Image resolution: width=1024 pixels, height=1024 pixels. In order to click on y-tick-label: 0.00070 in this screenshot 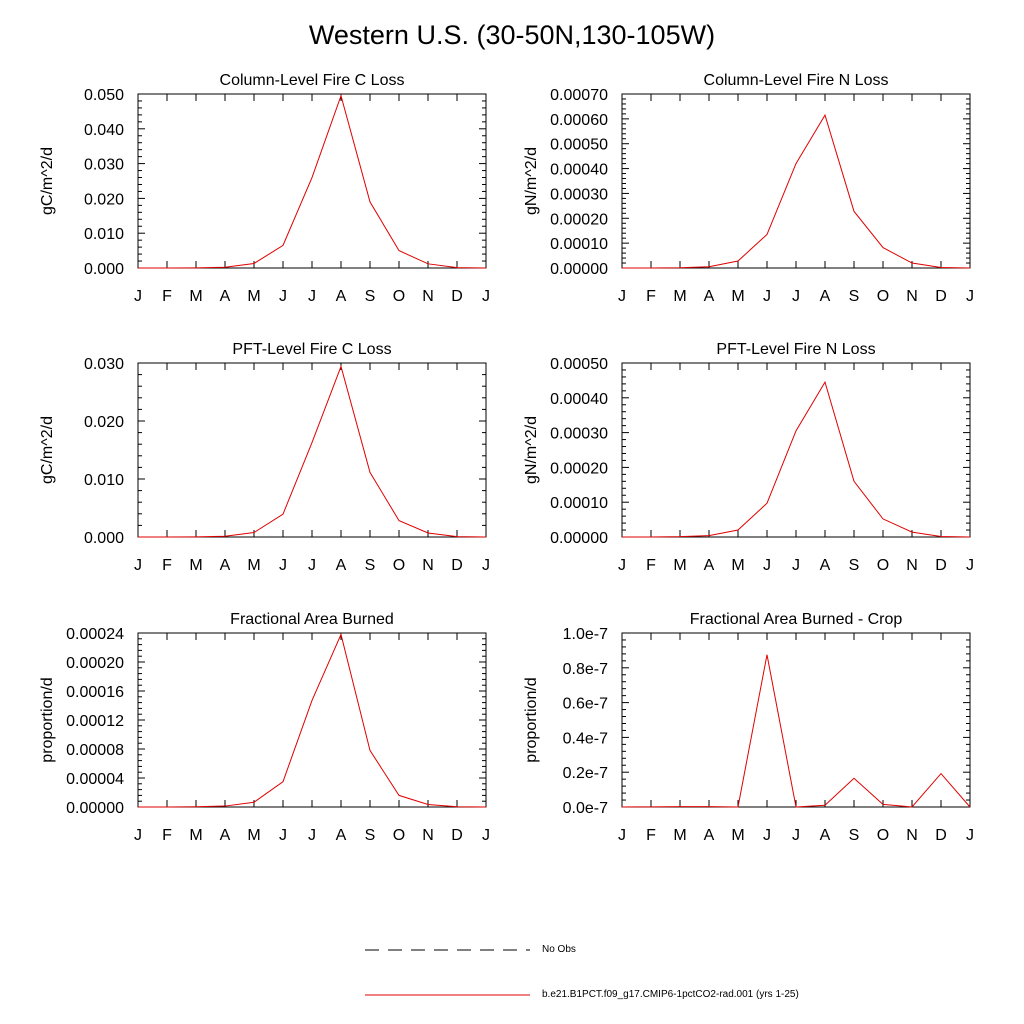, I will do `click(579, 95)`.